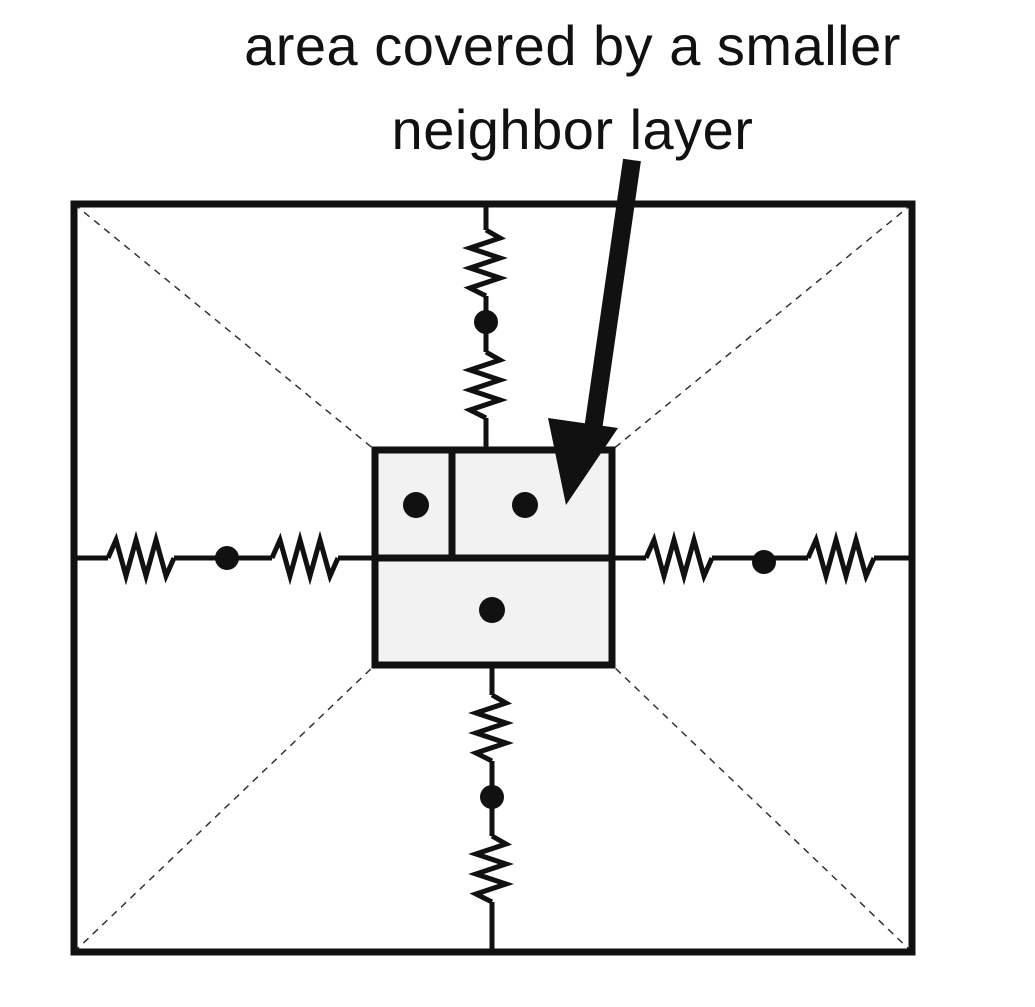 Image resolution: width=1035 pixels, height=1007 pixels. I want to click on right-inner-resistor, so click(679, 558).